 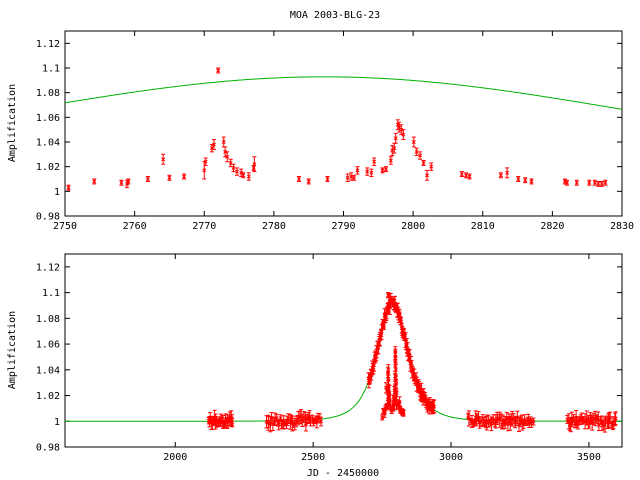 What do you see at coordinates (48, 93) in the screenshot?
I see `top-ytick-label: 1.08` at bounding box center [48, 93].